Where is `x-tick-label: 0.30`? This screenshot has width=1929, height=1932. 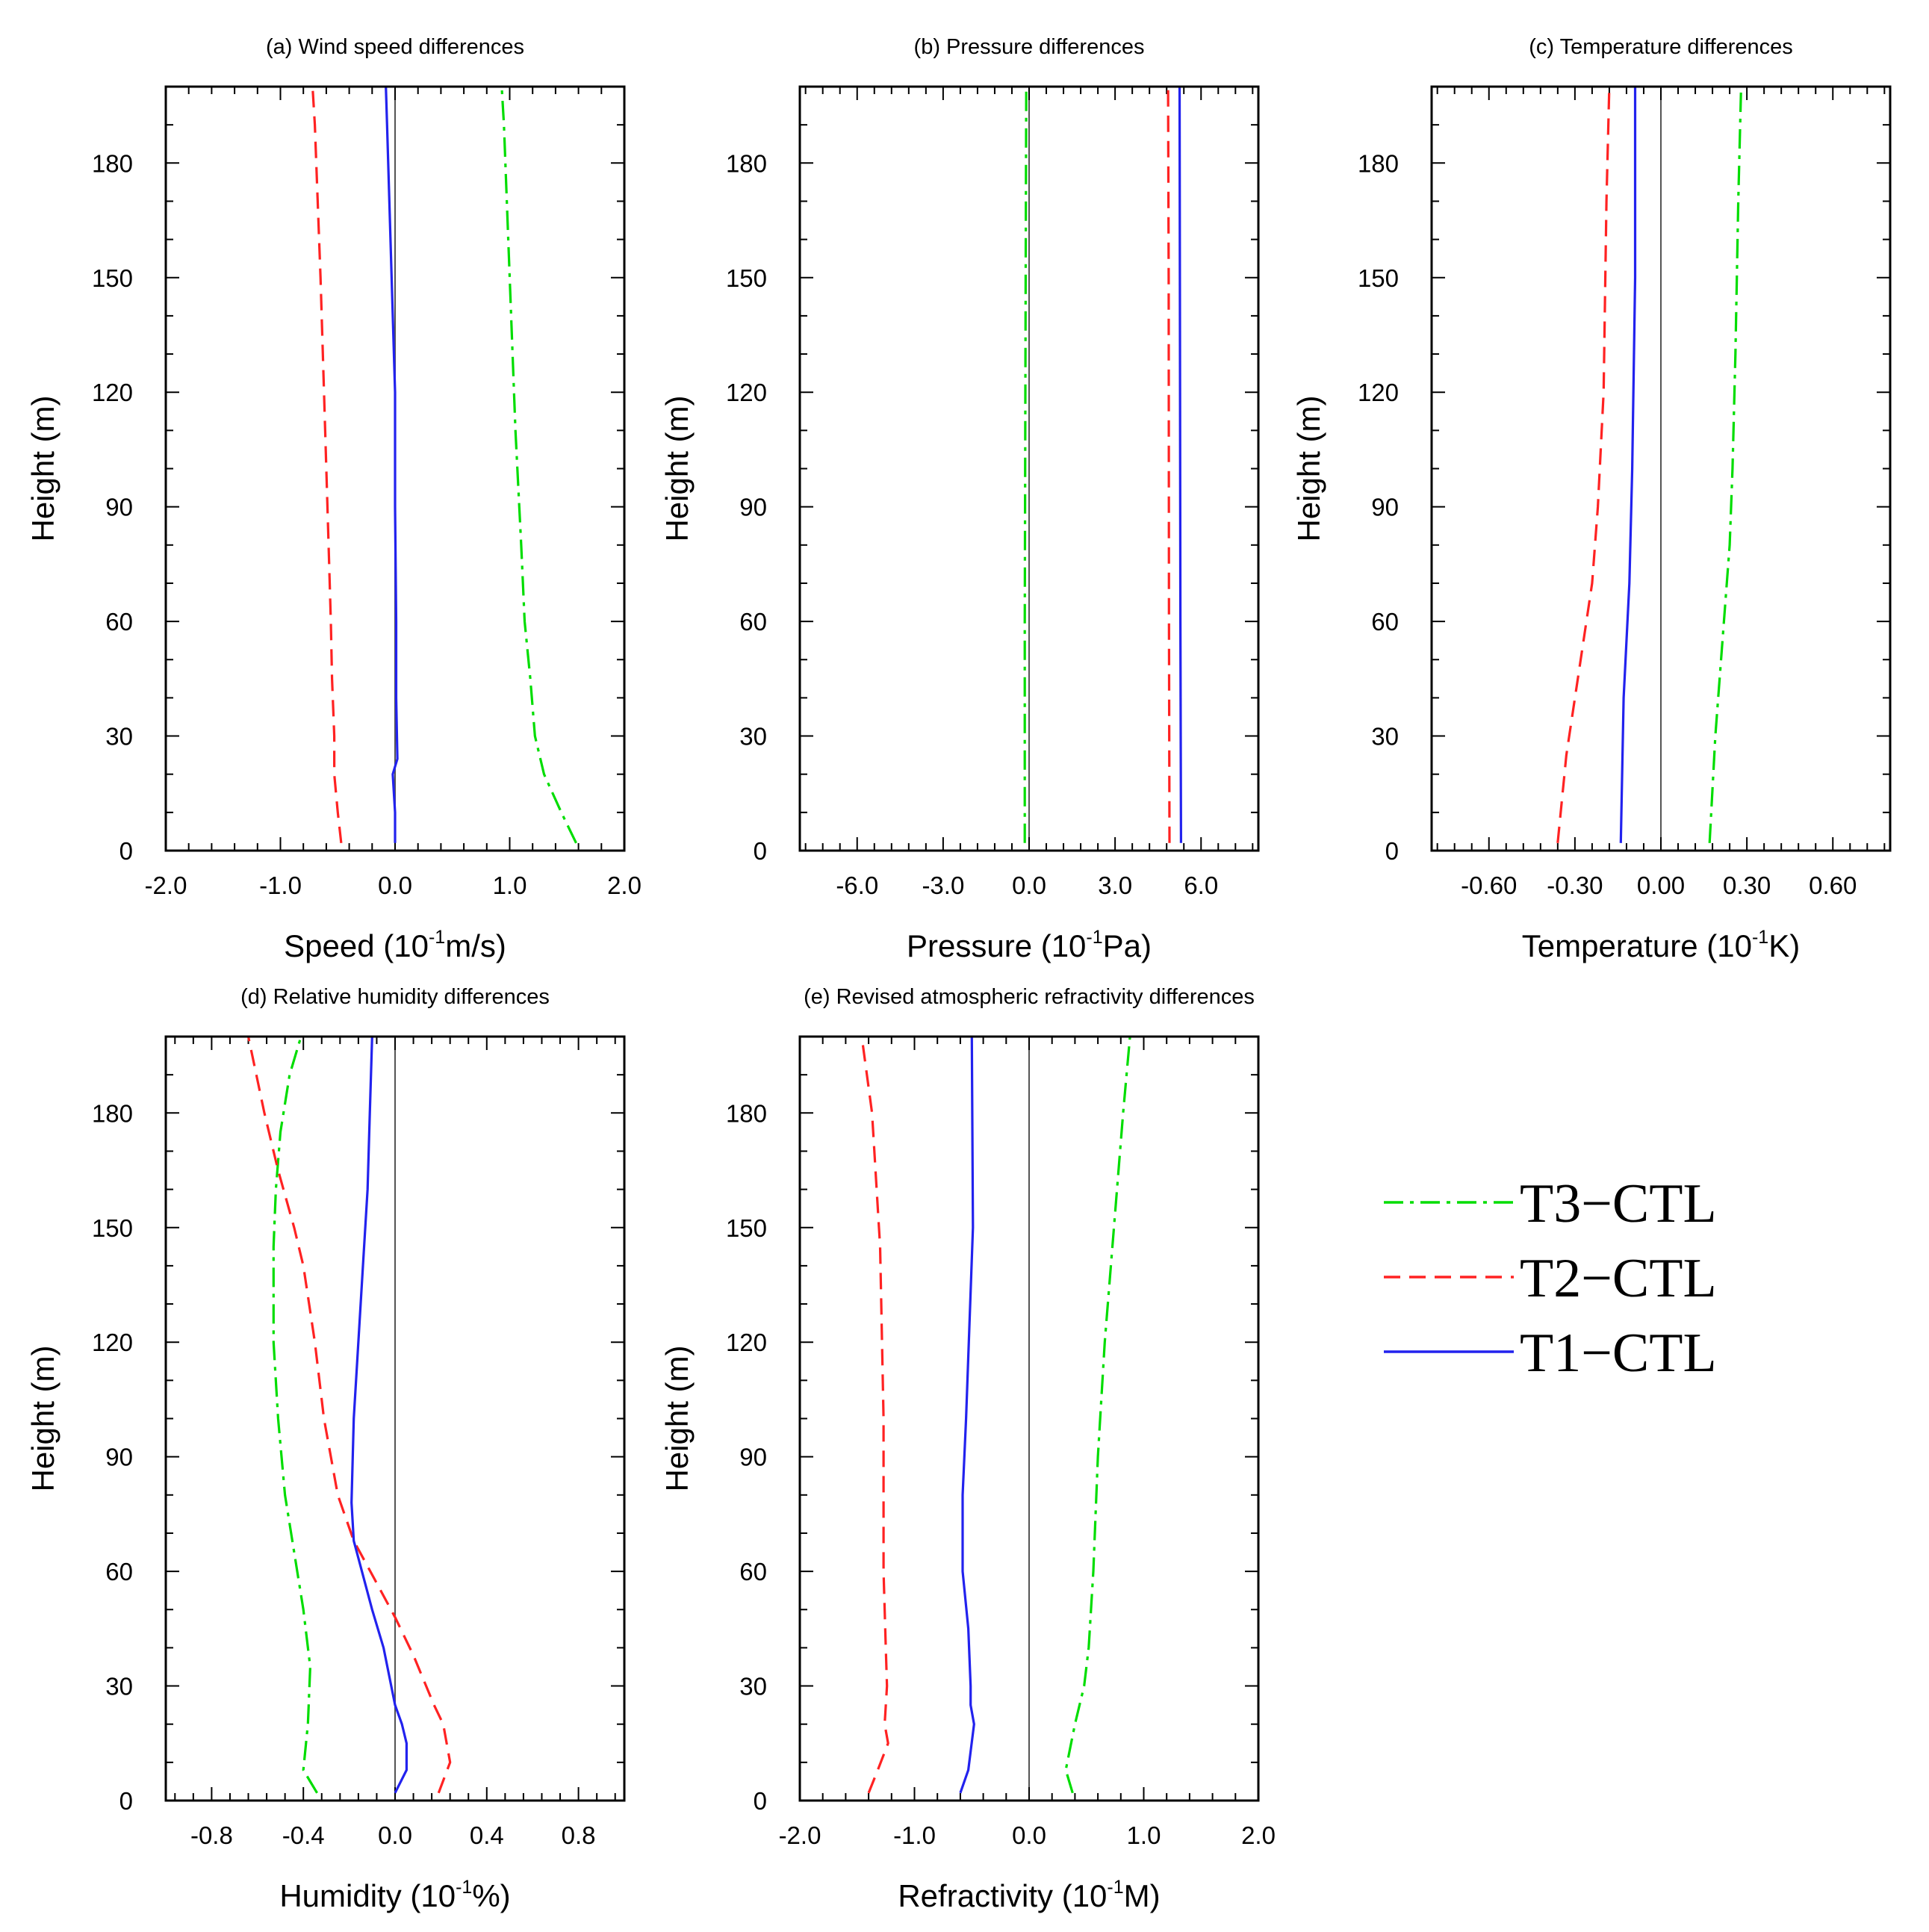
x-tick-label: 0.30 is located at coordinates (1747, 885).